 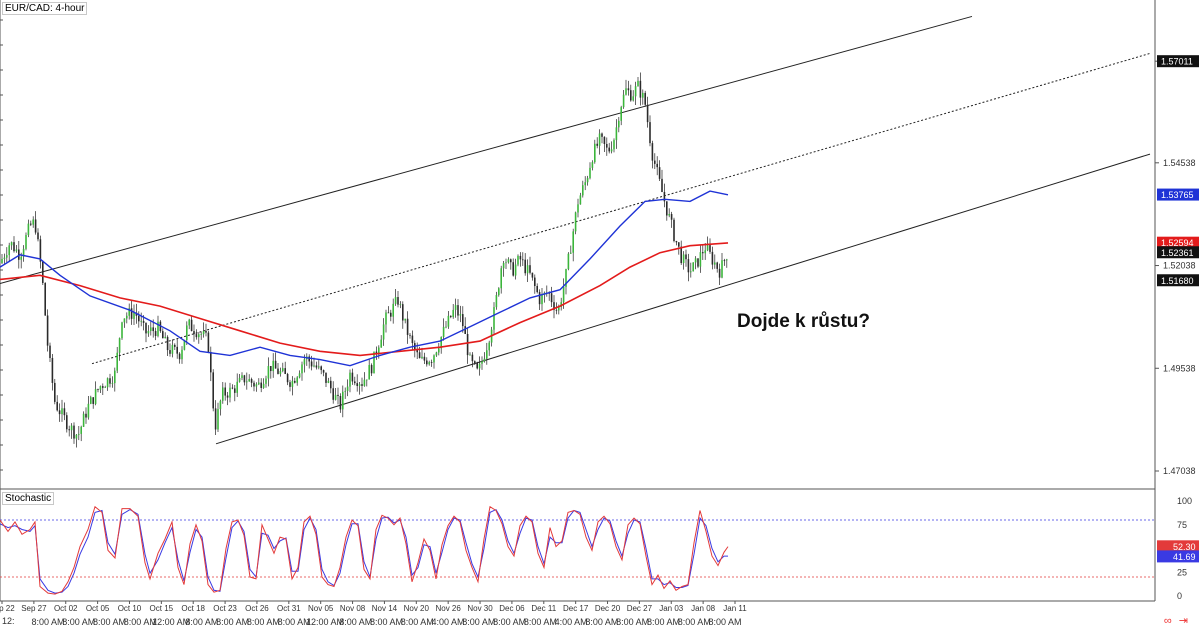 I want to click on annotation-text: Dojde k růstu?, so click(x=804, y=321).